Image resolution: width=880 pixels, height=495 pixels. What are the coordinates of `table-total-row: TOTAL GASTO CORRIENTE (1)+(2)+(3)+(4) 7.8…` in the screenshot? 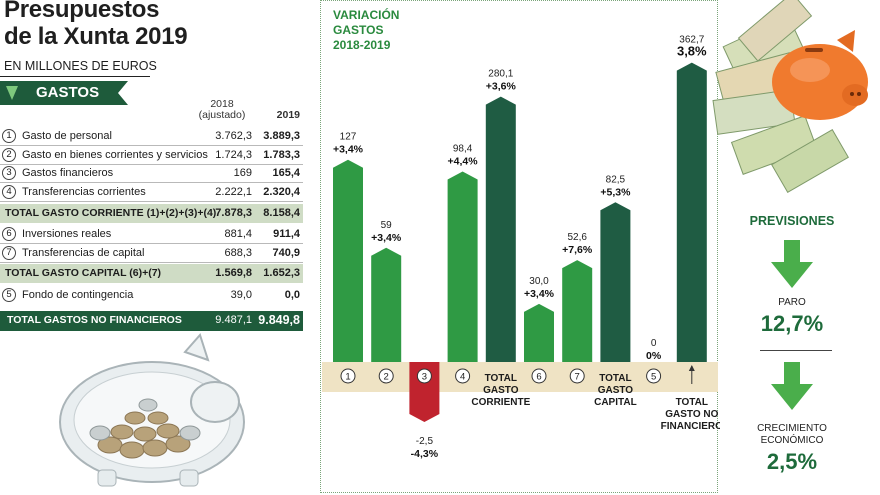 It's located at (151, 213).